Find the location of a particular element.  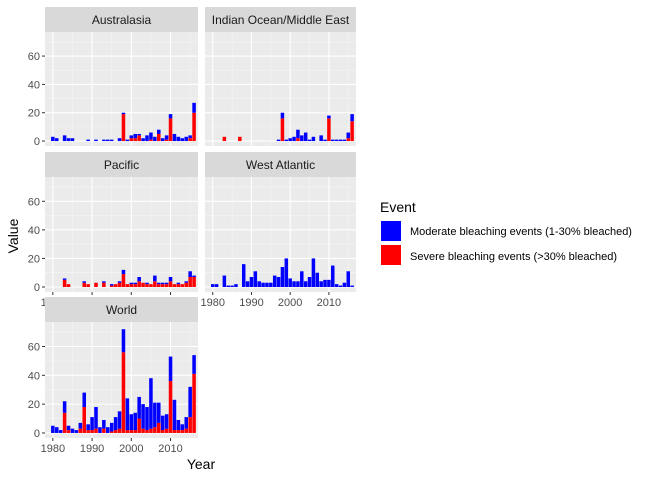

bar-moderate-1999 is located at coordinates (127, 414).